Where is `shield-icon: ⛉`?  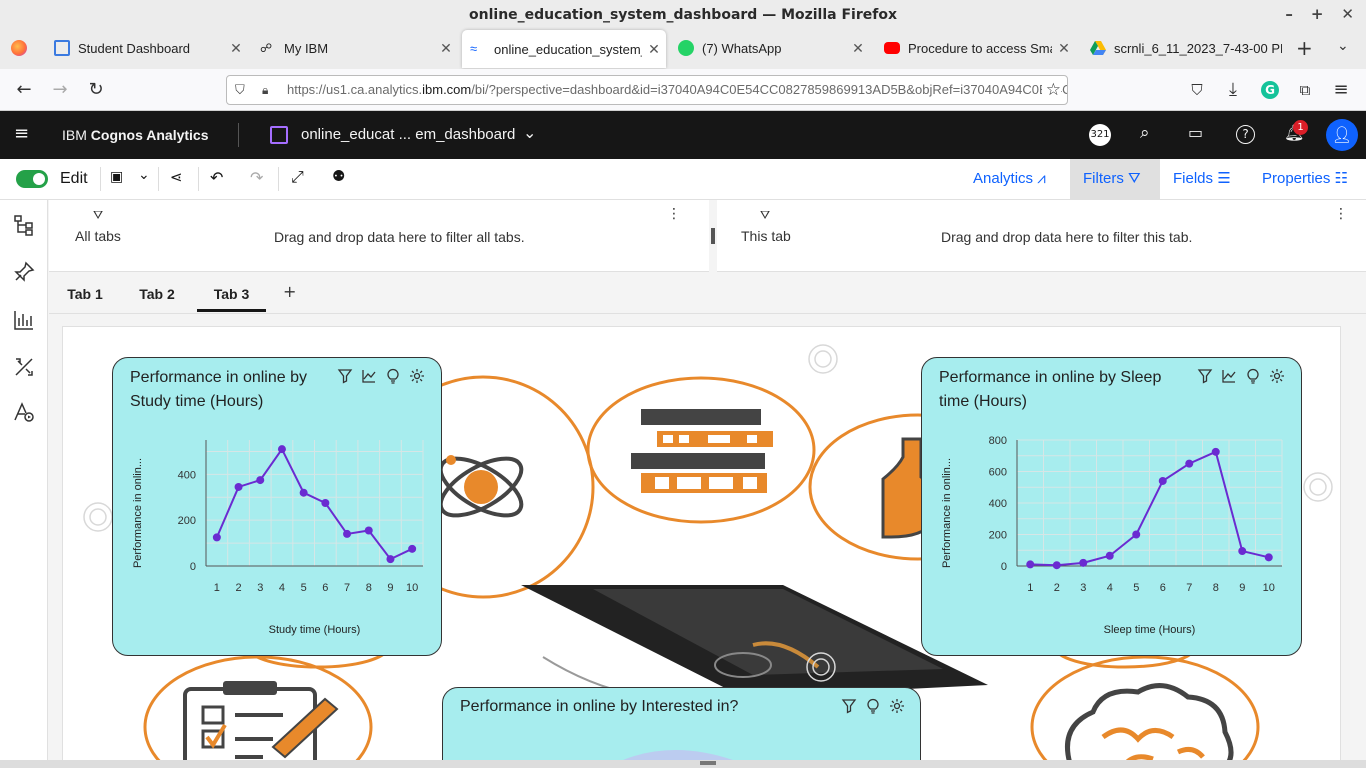
shield-icon: ⛉ is located at coordinates (240, 89).